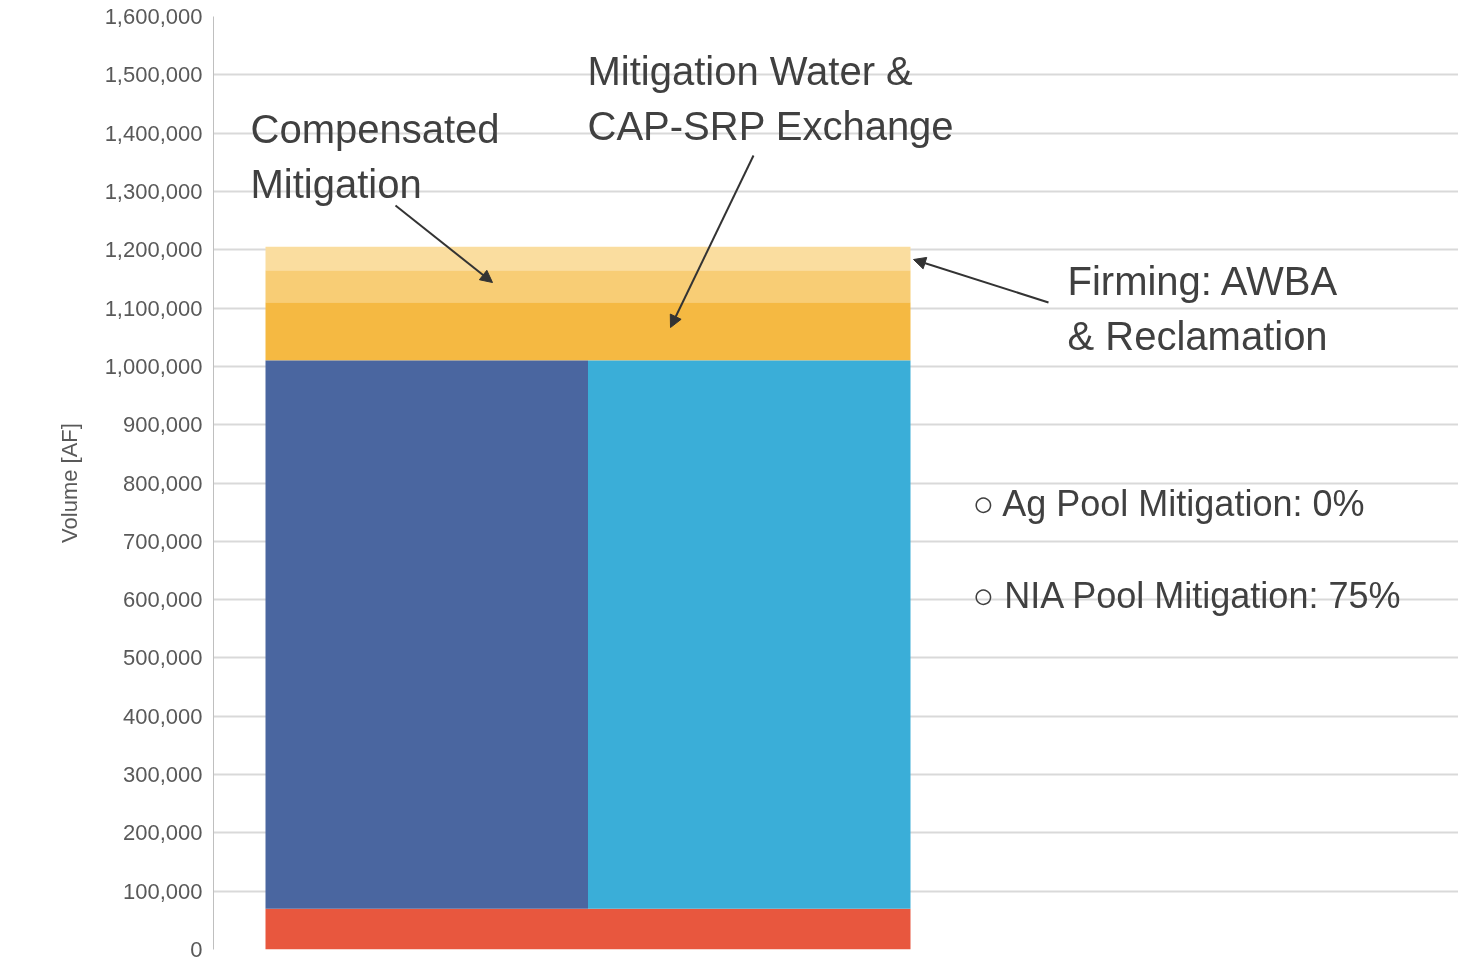  What do you see at coordinates (196, 948) in the screenshot?
I see `y-tick-label: 0` at bounding box center [196, 948].